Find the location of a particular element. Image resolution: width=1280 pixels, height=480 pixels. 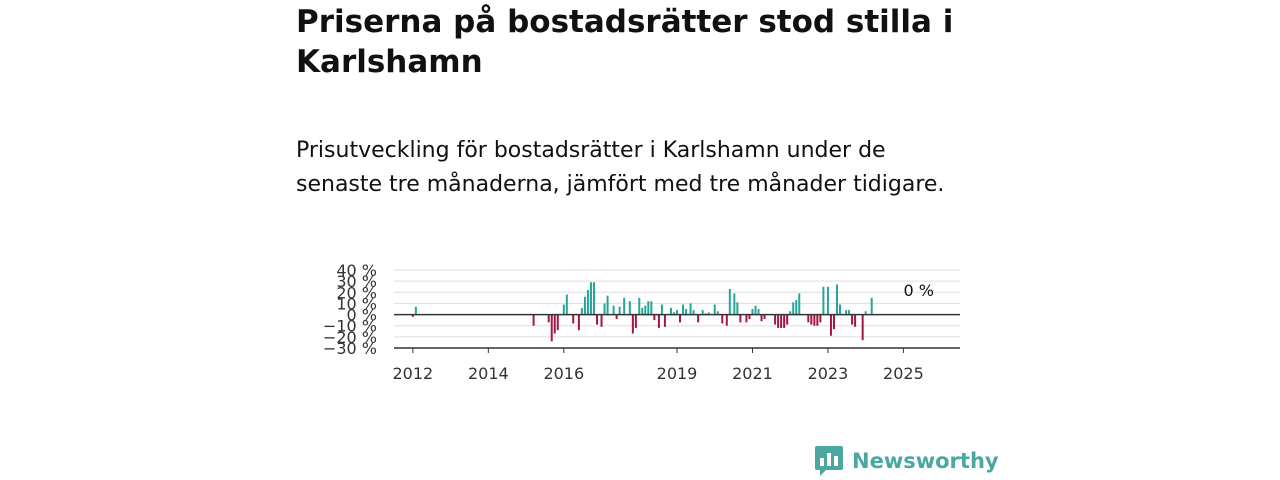

y-axis-labels: 40 %30 %20 %10 %0 %−10 %−20 %−30 % is located at coordinates (350, 309).